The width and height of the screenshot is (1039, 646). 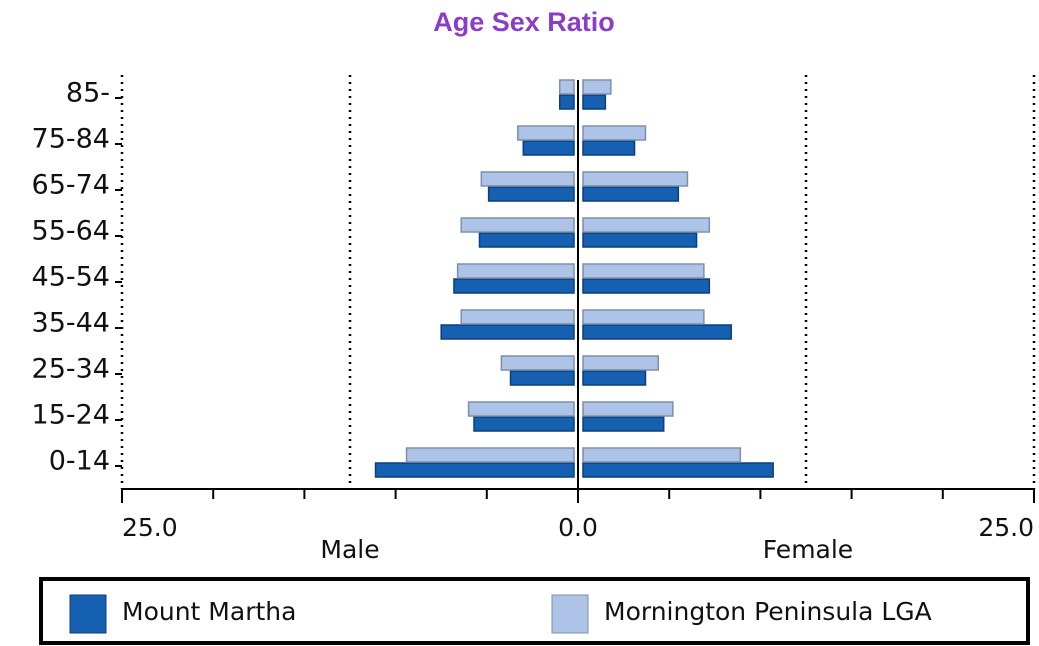 What do you see at coordinates (209, 611) in the screenshot?
I see `legend-label: Mount Martha` at bounding box center [209, 611].